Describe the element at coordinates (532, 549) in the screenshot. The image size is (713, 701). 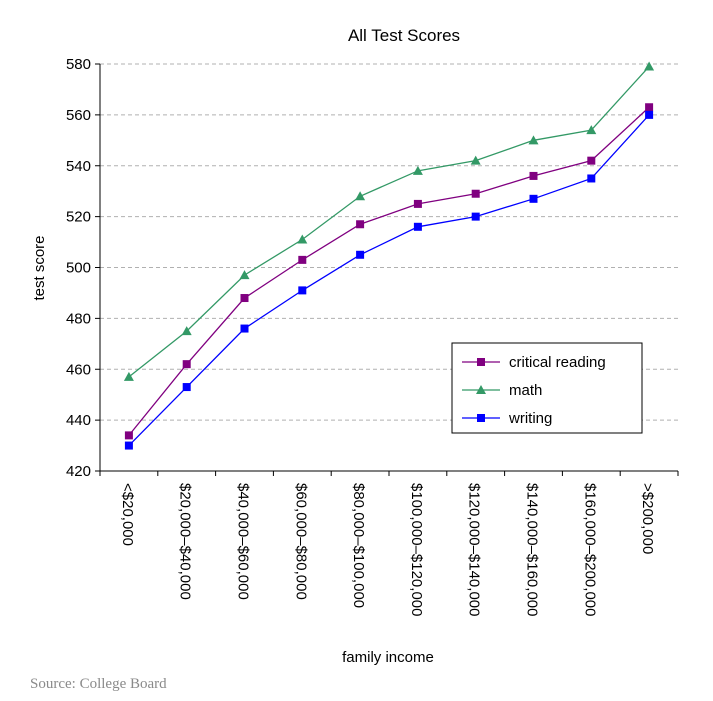
I see `x-tick-label: $140,000–$160,000` at that location.